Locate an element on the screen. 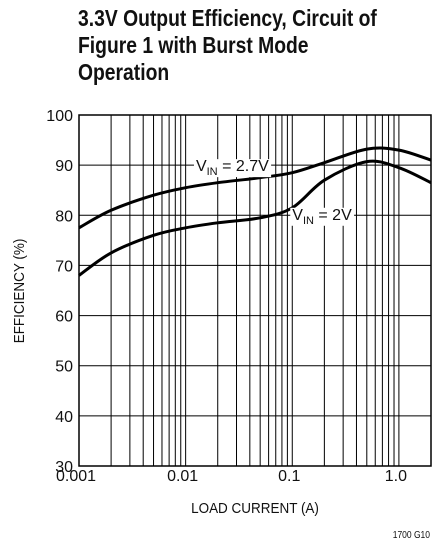 The image size is (433, 542). footnote: 1700 G10 is located at coordinates (411, 534).